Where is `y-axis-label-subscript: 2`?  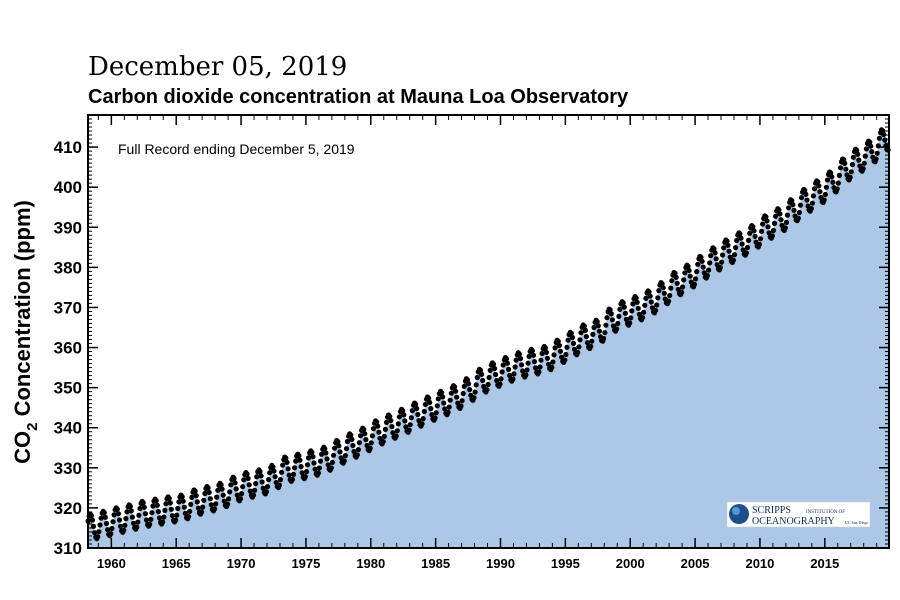
y-axis-label-subscript: 2 is located at coordinates (32, 427).